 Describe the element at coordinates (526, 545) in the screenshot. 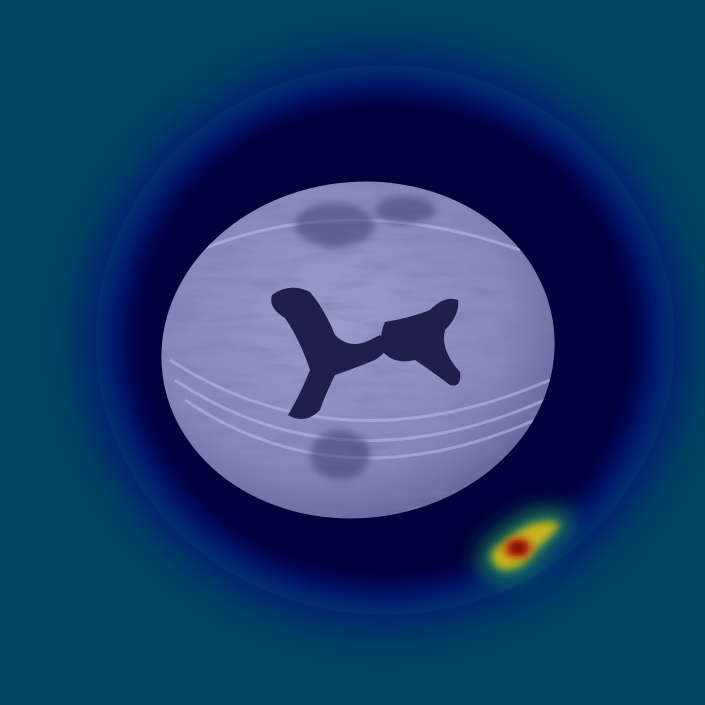

I see `hotspot` at that location.